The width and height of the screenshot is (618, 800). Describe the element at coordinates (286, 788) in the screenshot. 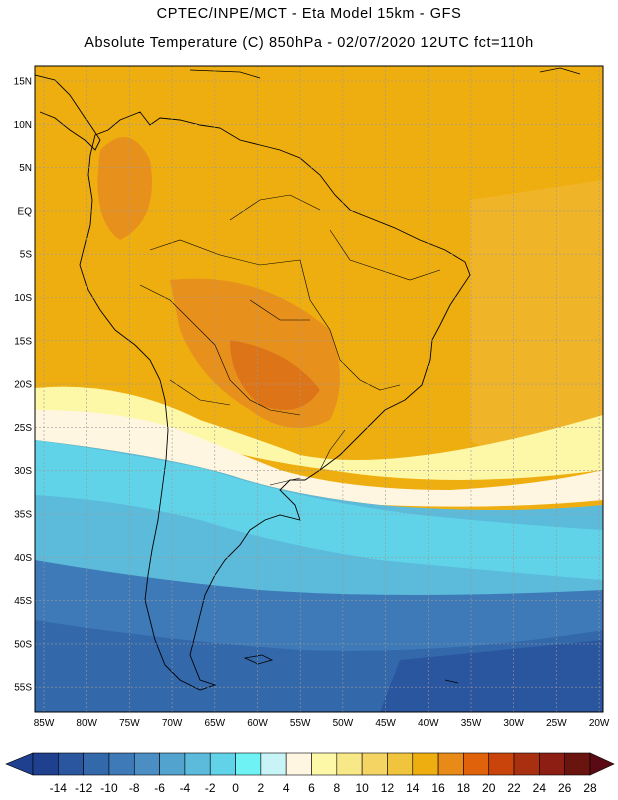

I see `colorbar-tick-label: 4` at that location.